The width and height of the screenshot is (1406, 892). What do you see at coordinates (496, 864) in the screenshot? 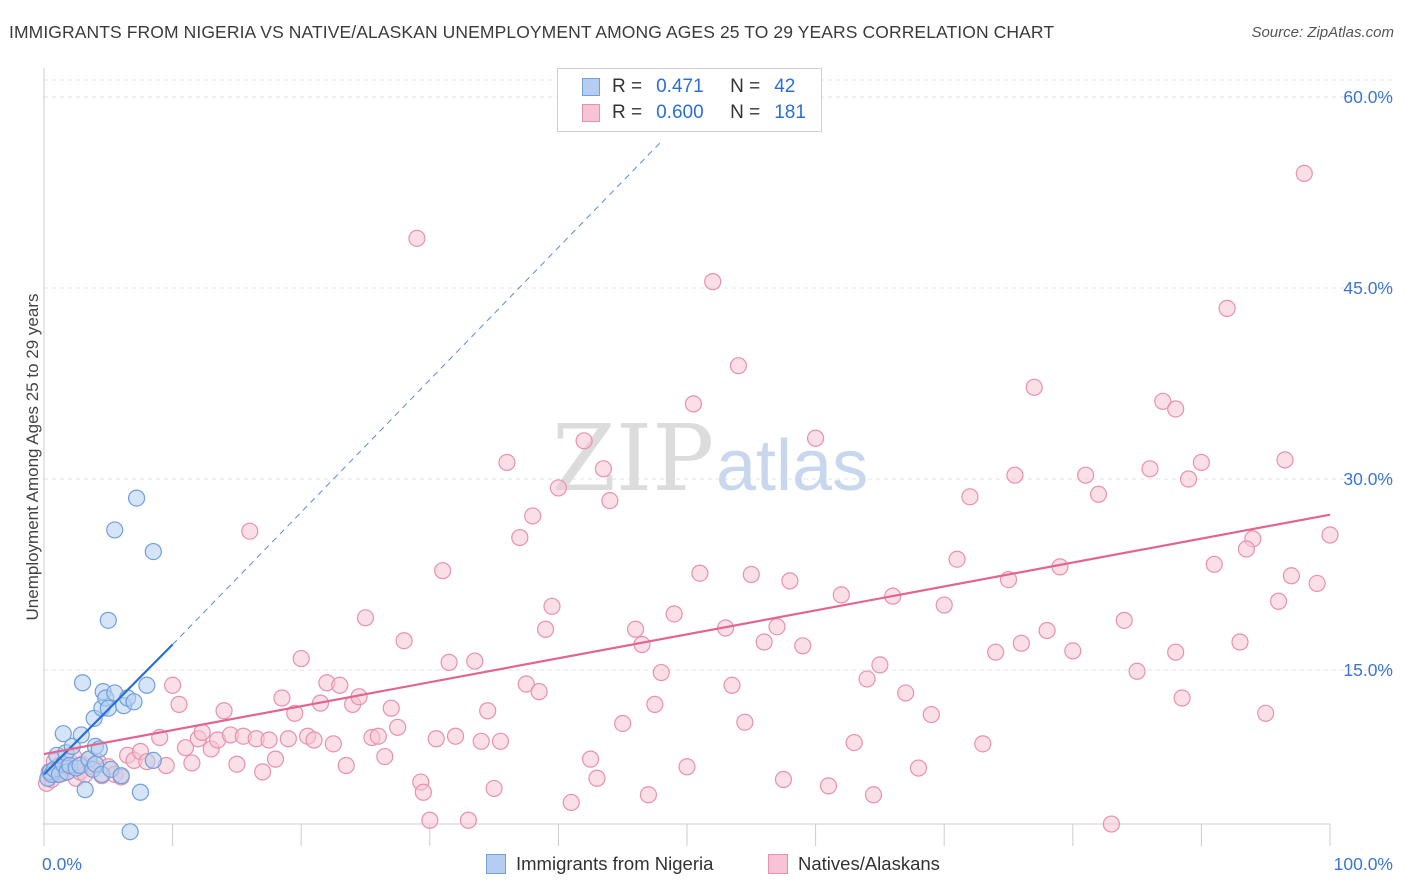
I see `bottom-swatch-blue` at bounding box center [496, 864].